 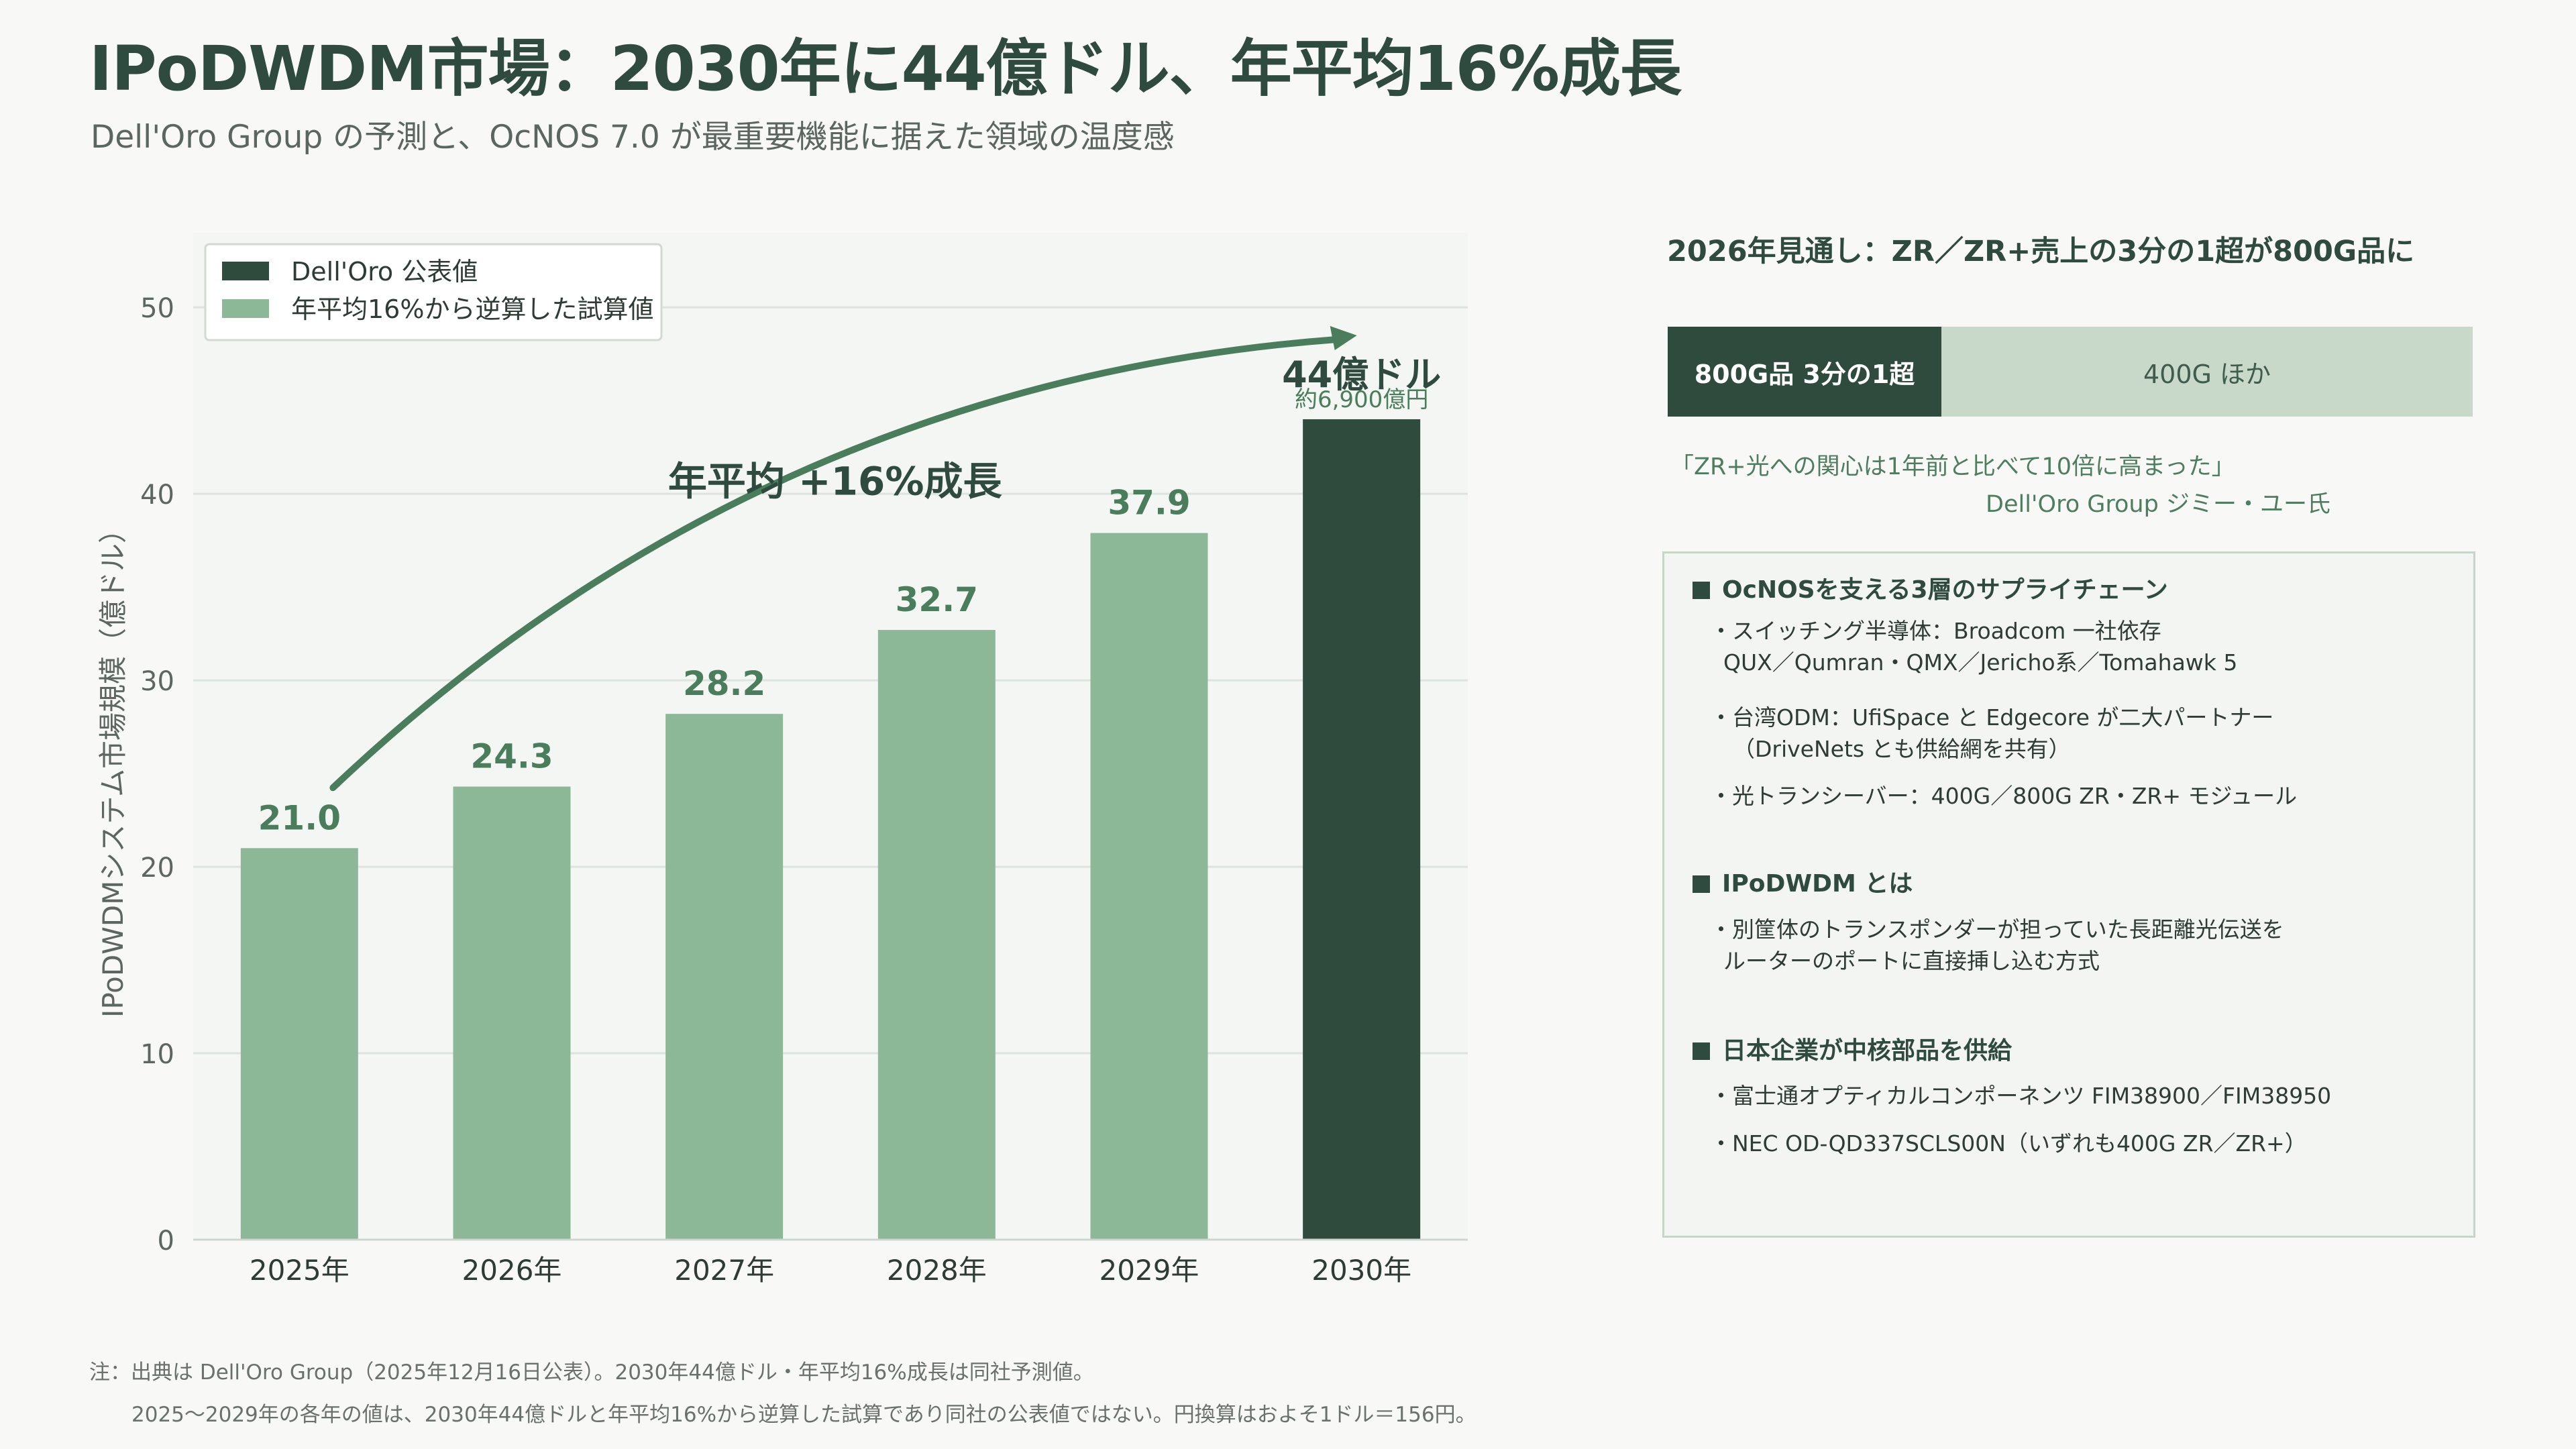 I want to click on list-item: ・別筐体のトランスポンダーが担っていた長距離光伝送を, so click(x=1997, y=929).